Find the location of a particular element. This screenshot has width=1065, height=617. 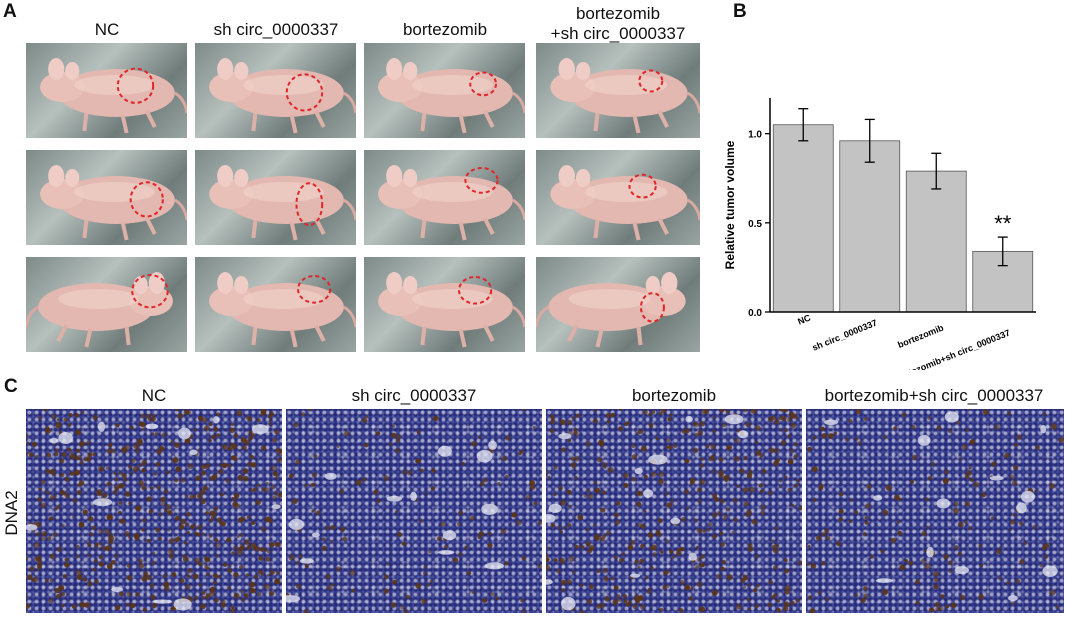

a-column-combination: bortezomib +sh circ_0000337 is located at coordinates (618, 23).